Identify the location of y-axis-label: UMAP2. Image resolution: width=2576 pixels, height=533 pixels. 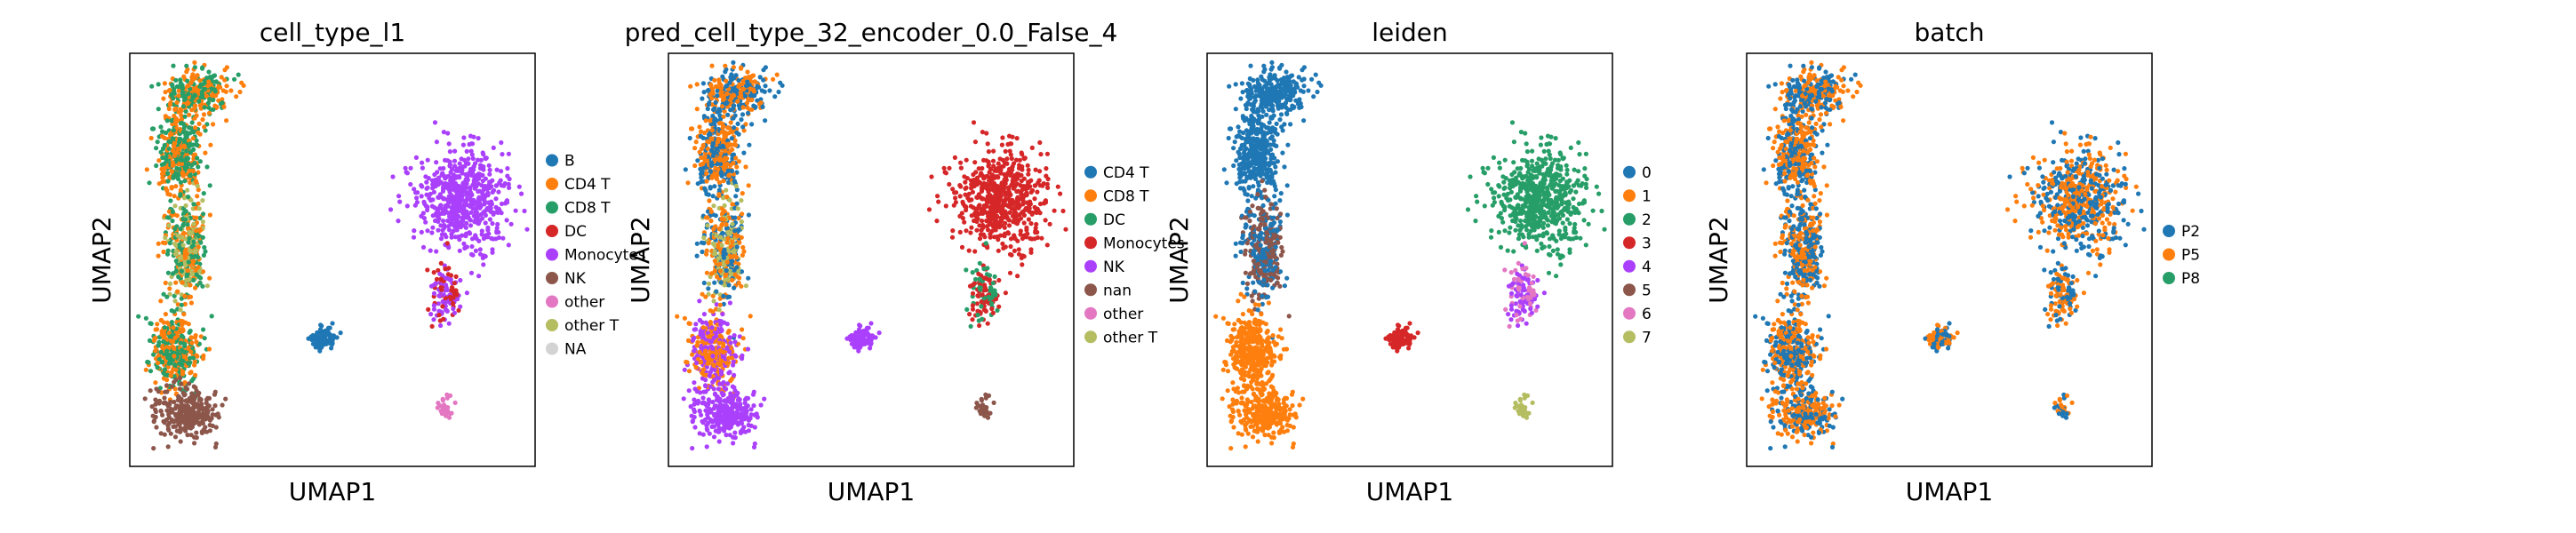
(101, 260).